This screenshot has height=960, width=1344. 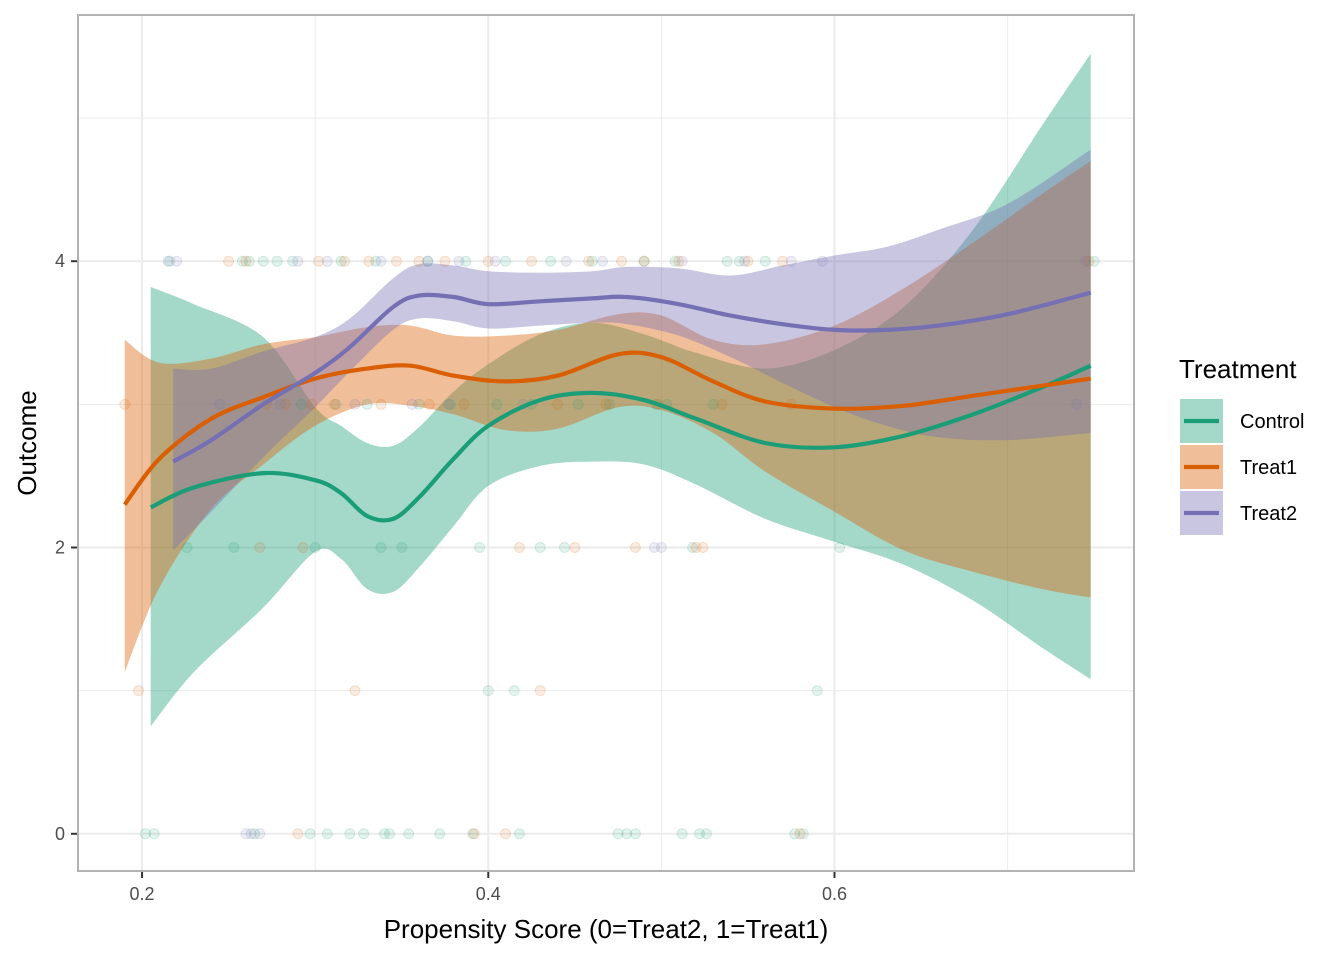 I want to click on legend-item-control: Control, so click(x=1241, y=421).